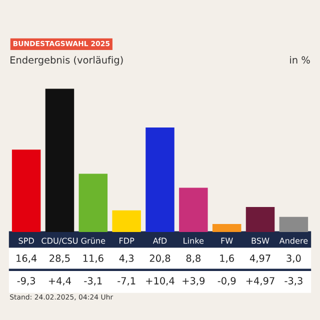 This screenshot has height=320, width=320. What do you see at coordinates (261, 241) in the screenshot?
I see `x-tick-label: BSW` at bounding box center [261, 241].